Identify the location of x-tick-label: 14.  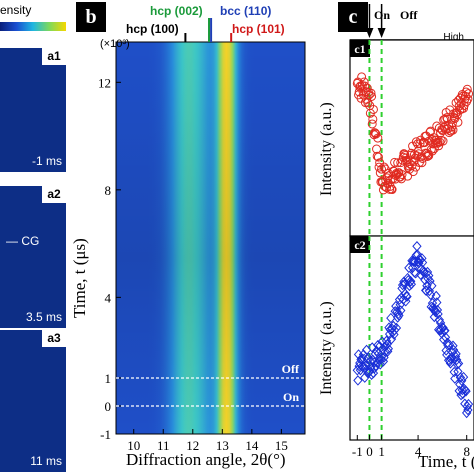
(252, 445).